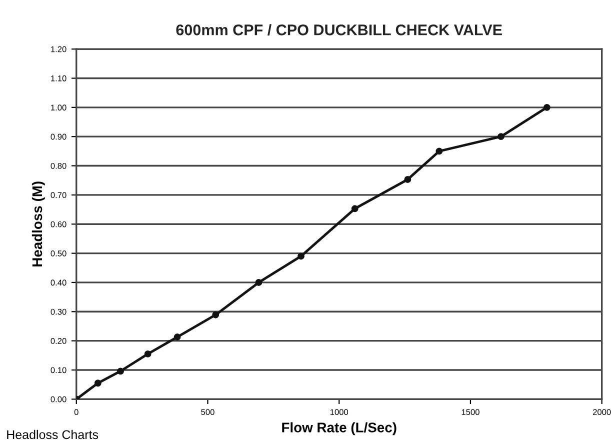 The image size is (611, 446). I want to click on x-tick-label: 1000, so click(339, 412).